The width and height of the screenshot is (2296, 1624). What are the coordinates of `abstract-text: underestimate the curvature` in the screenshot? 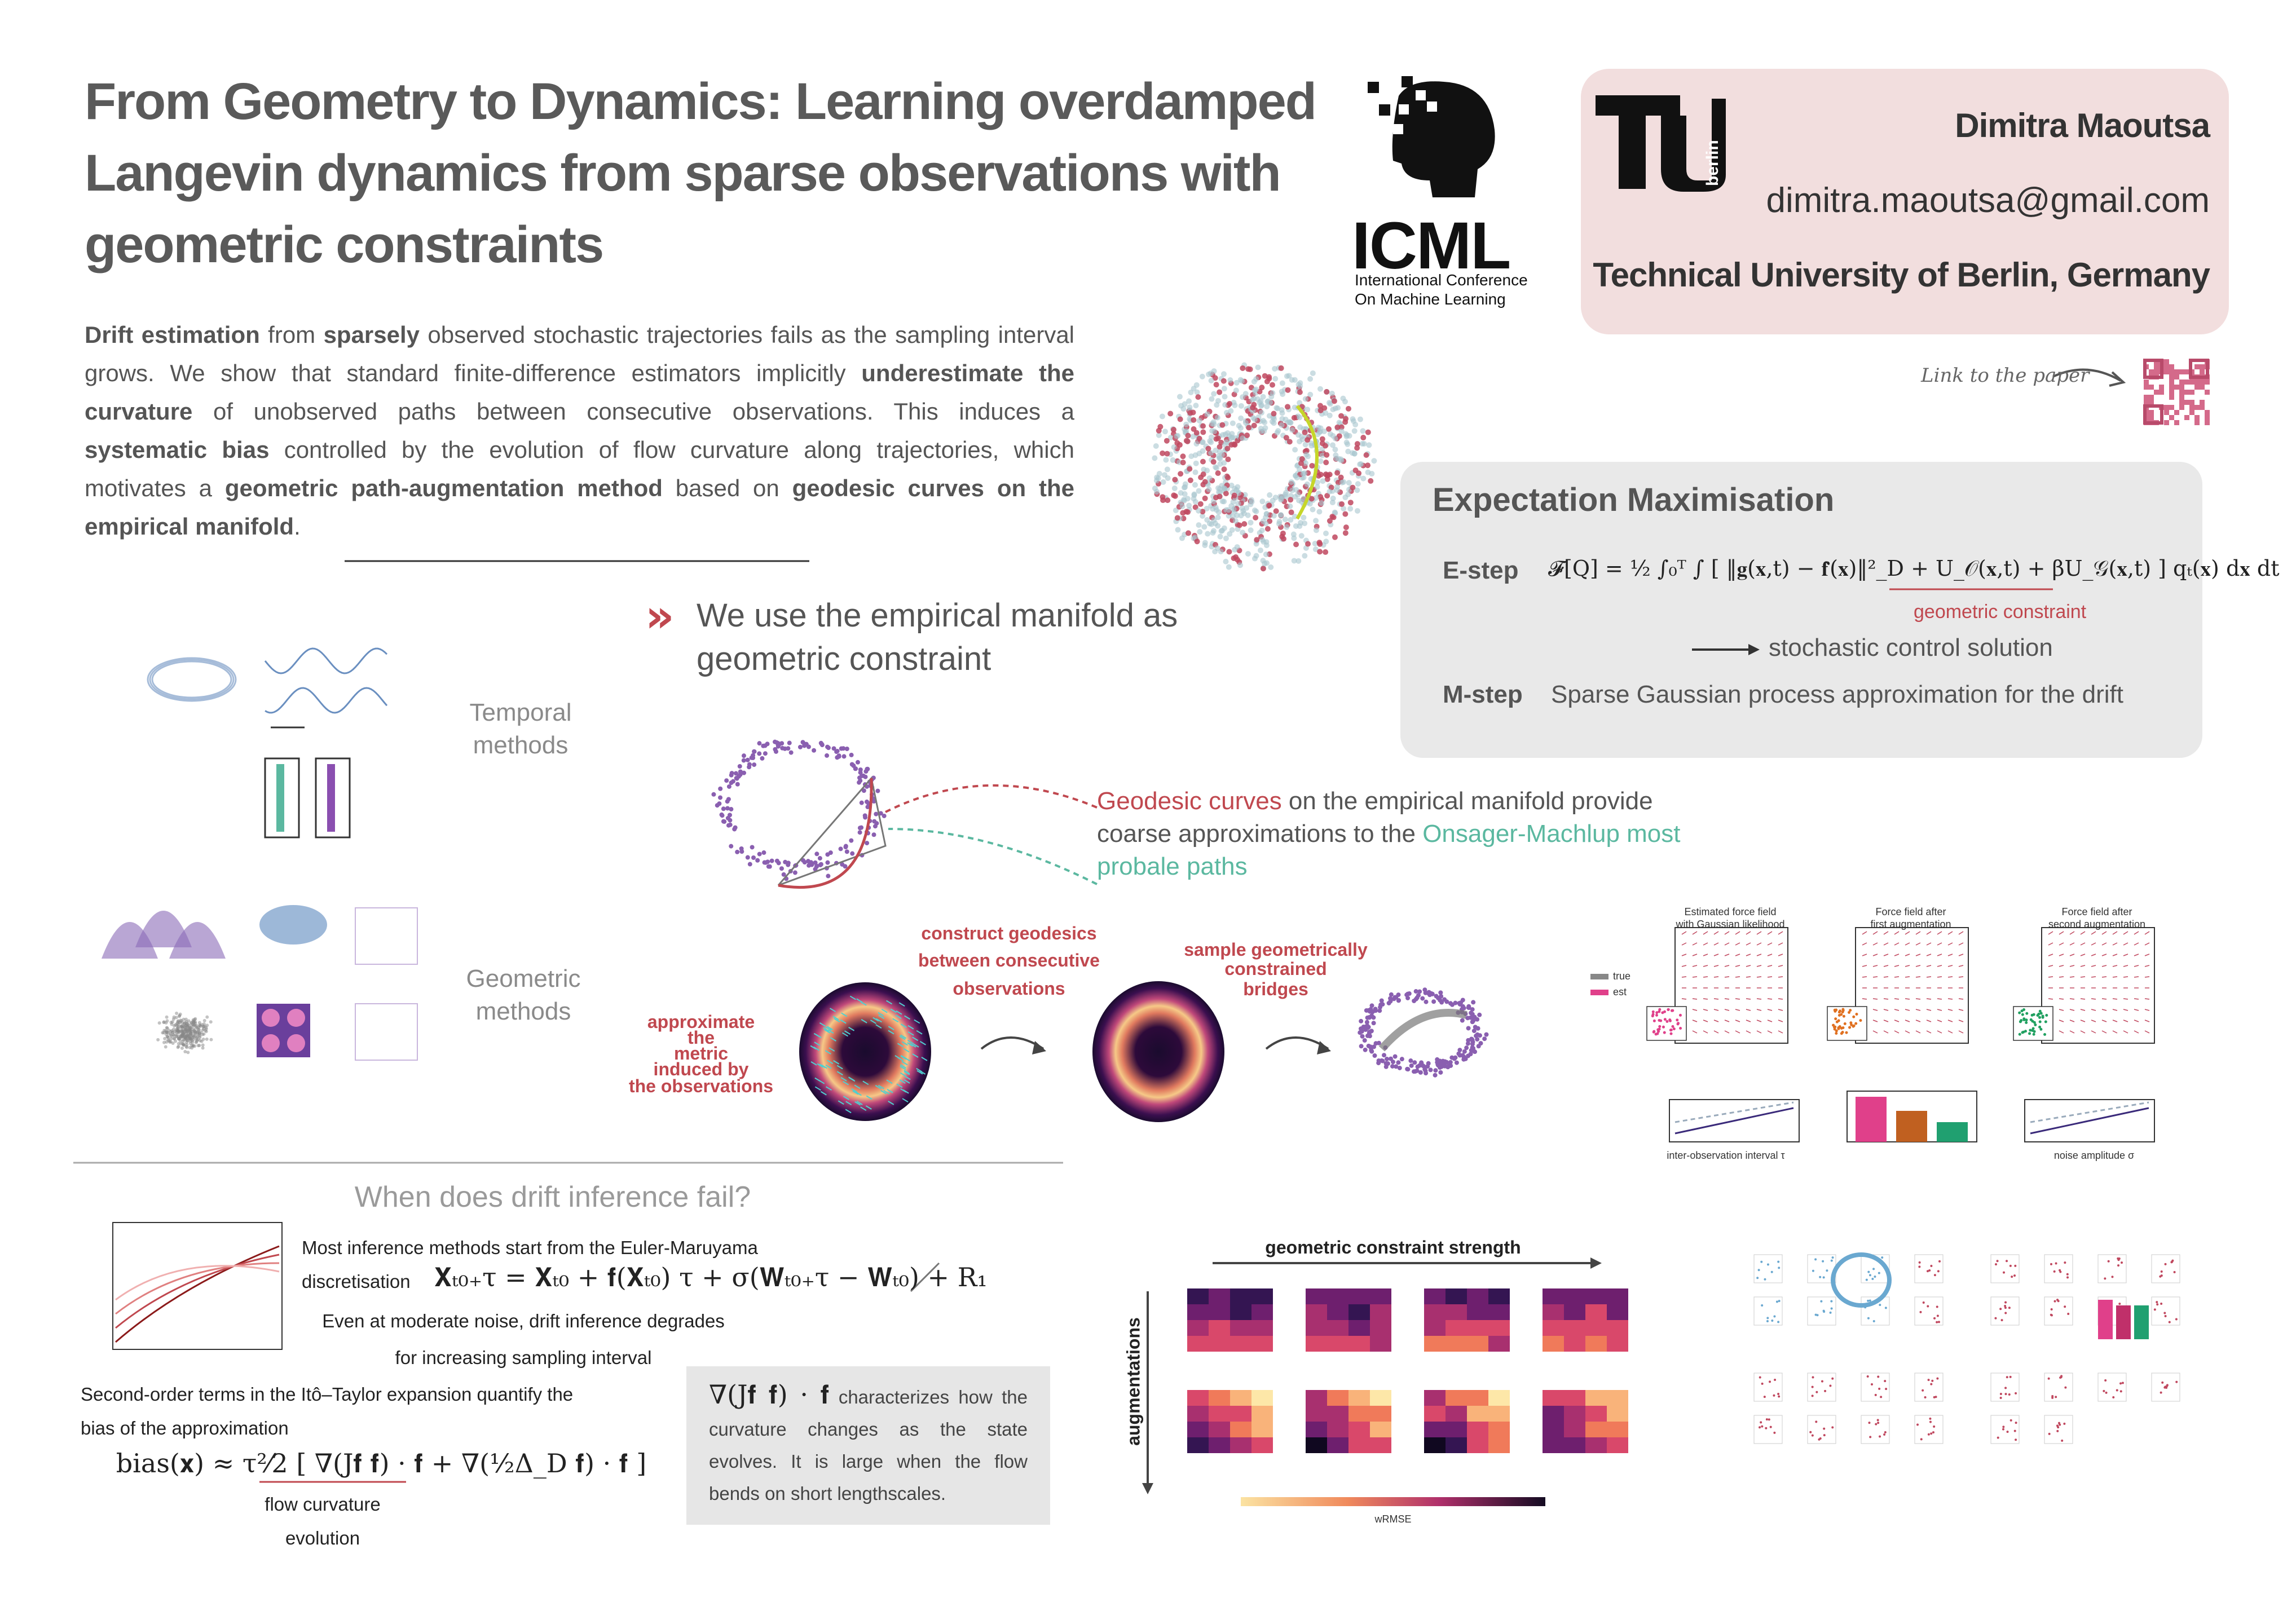 It's located at (579, 392).